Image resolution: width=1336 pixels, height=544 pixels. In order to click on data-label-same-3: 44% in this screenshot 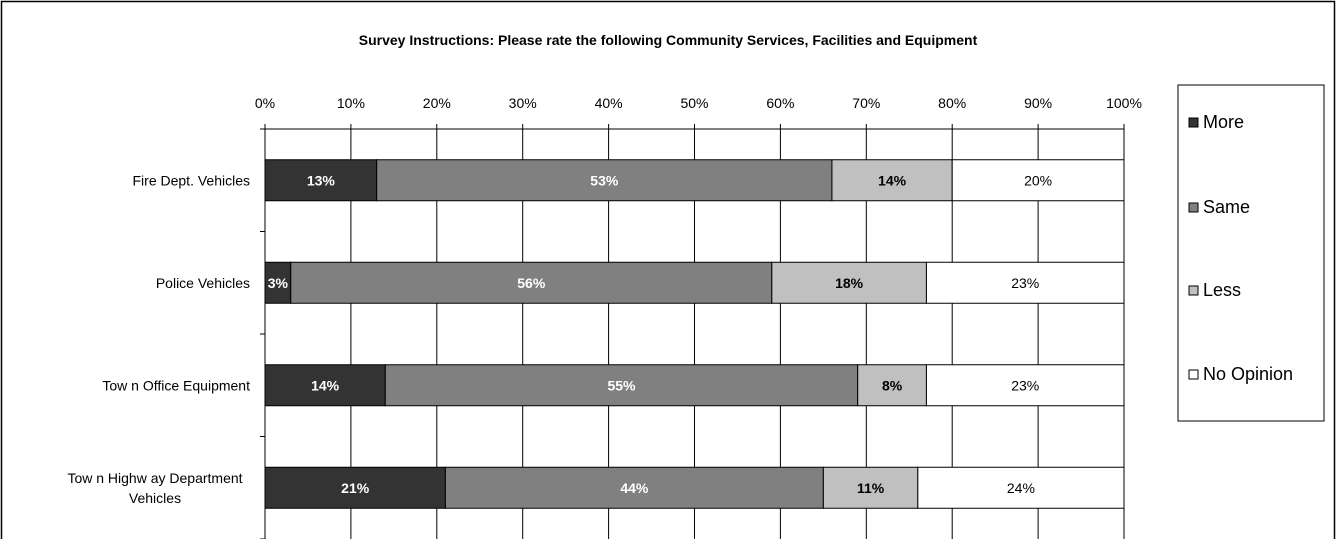, I will do `click(634, 488)`.